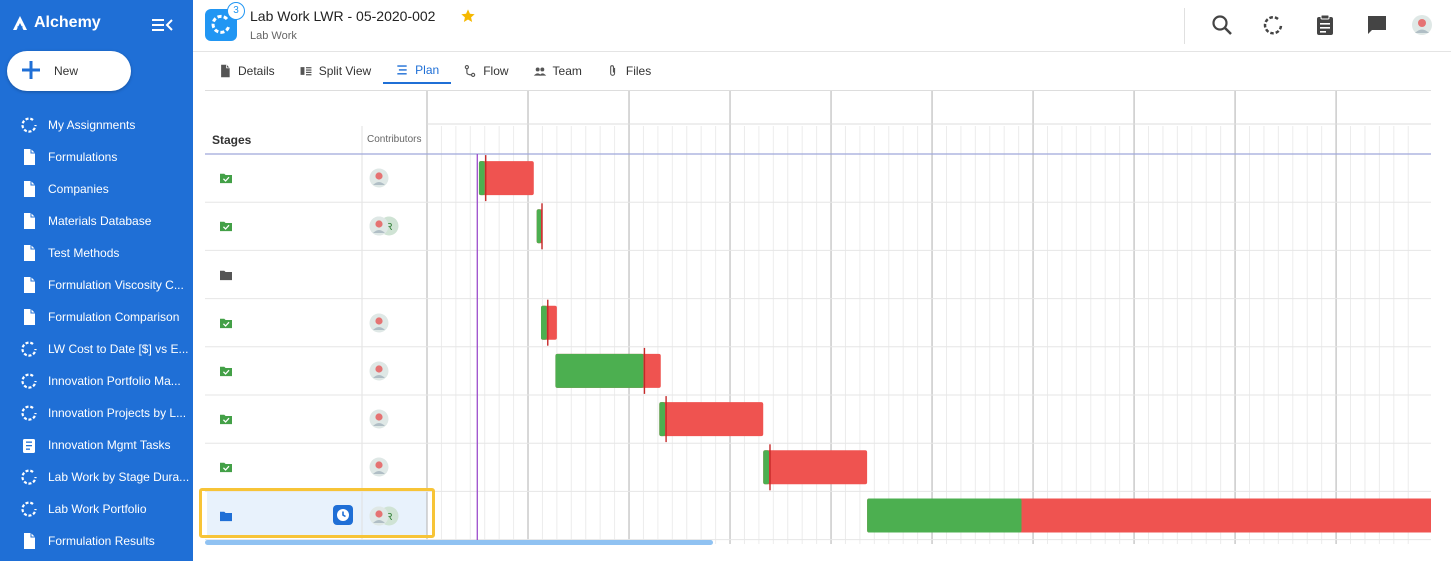 Image resolution: width=1451 pixels, height=561 pixels. I want to click on tab-team: Team, so click(557, 71).